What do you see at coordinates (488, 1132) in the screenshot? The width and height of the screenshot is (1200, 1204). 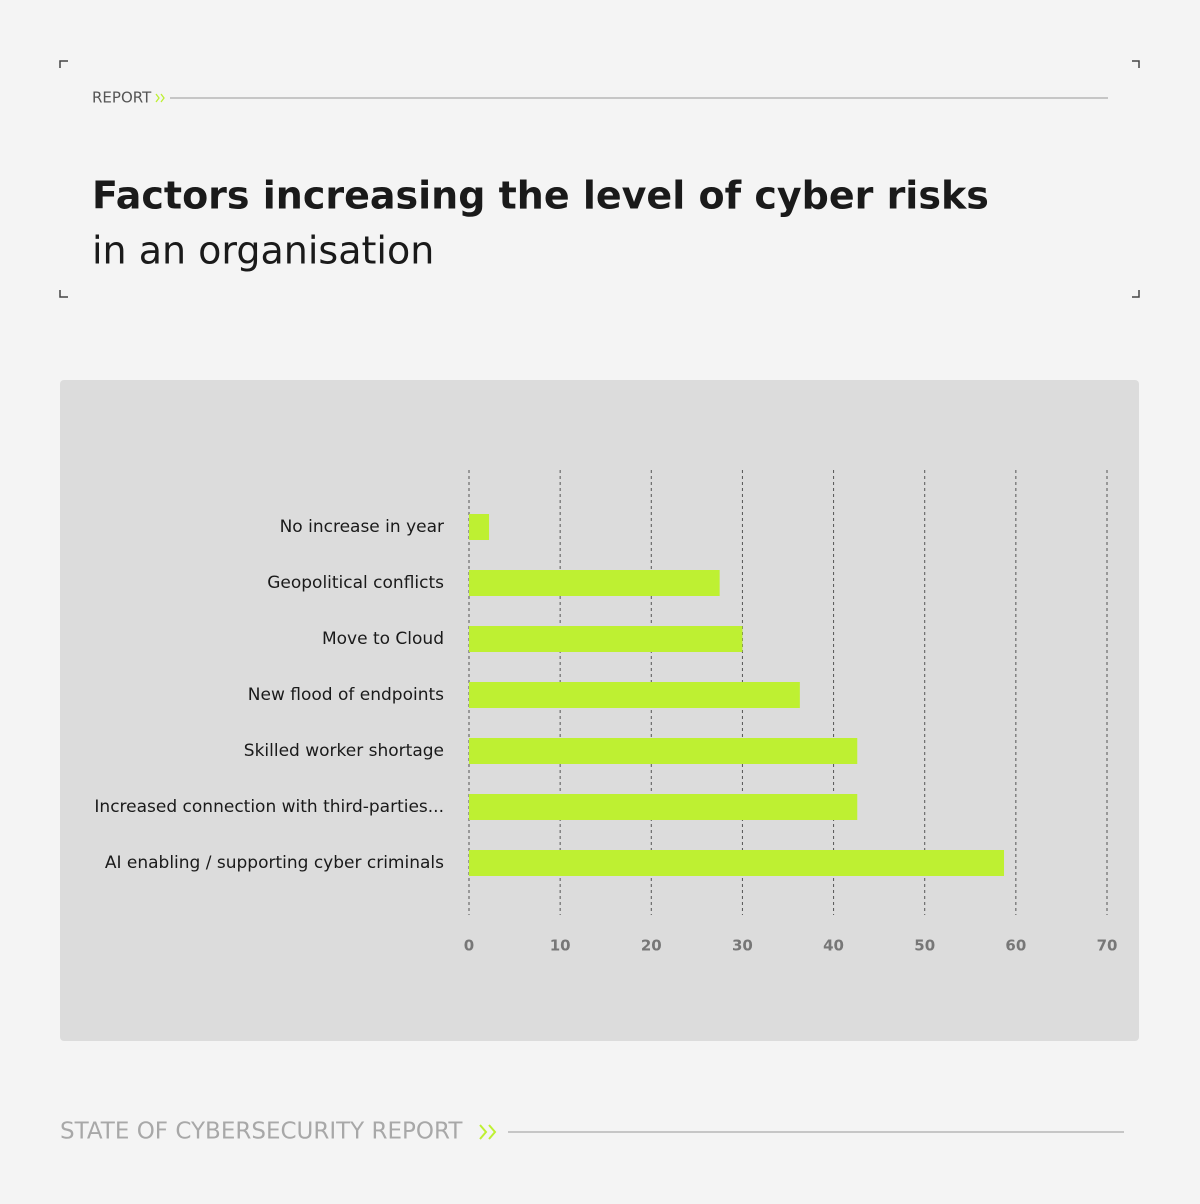 I see `footer-chevrons` at bounding box center [488, 1132].